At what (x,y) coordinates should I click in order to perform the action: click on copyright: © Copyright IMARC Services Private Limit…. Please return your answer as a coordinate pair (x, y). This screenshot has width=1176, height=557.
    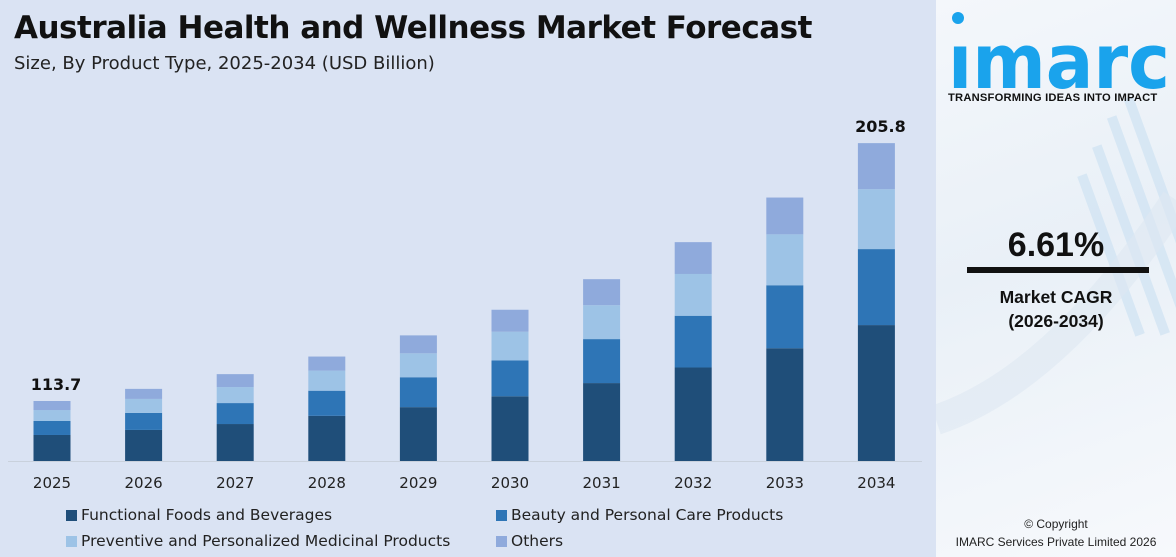
    Looking at the image, I should click on (1056, 533).